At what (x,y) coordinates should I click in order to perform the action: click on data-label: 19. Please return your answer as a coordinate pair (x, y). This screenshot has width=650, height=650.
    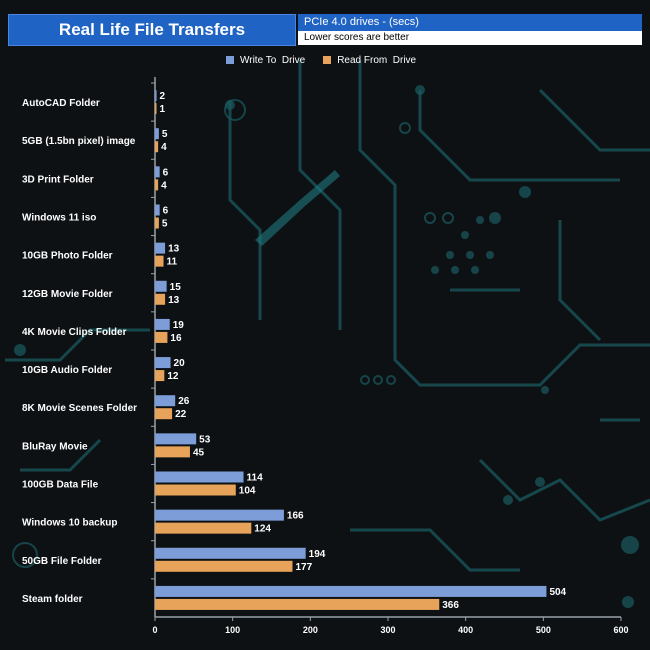
    Looking at the image, I should click on (179, 325).